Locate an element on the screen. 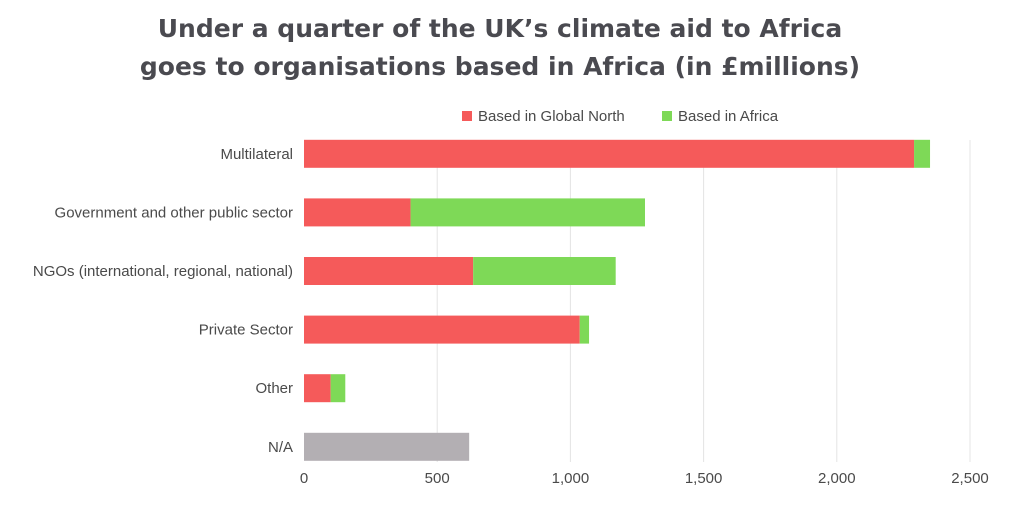 The image size is (1024, 513). category-label: N/A is located at coordinates (280, 447).